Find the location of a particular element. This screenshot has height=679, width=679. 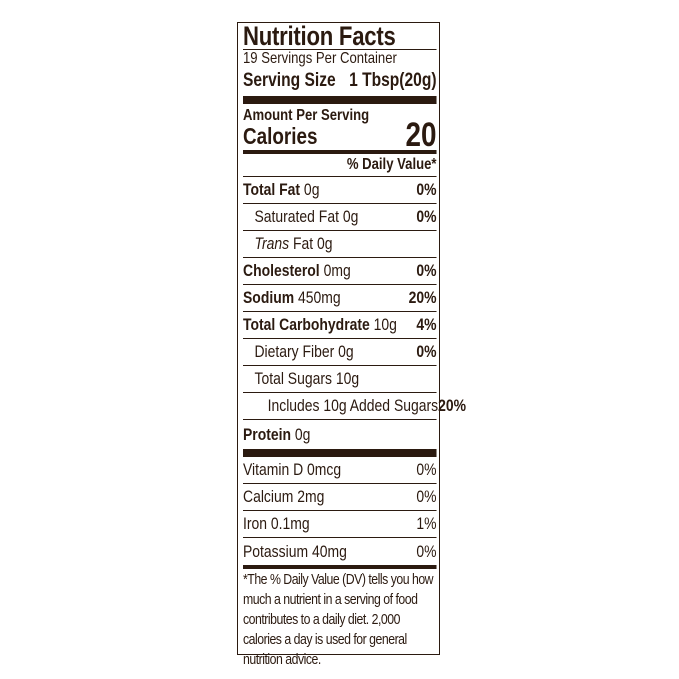

nutrient-label: Cholesterol is located at coordinates (281, 270).